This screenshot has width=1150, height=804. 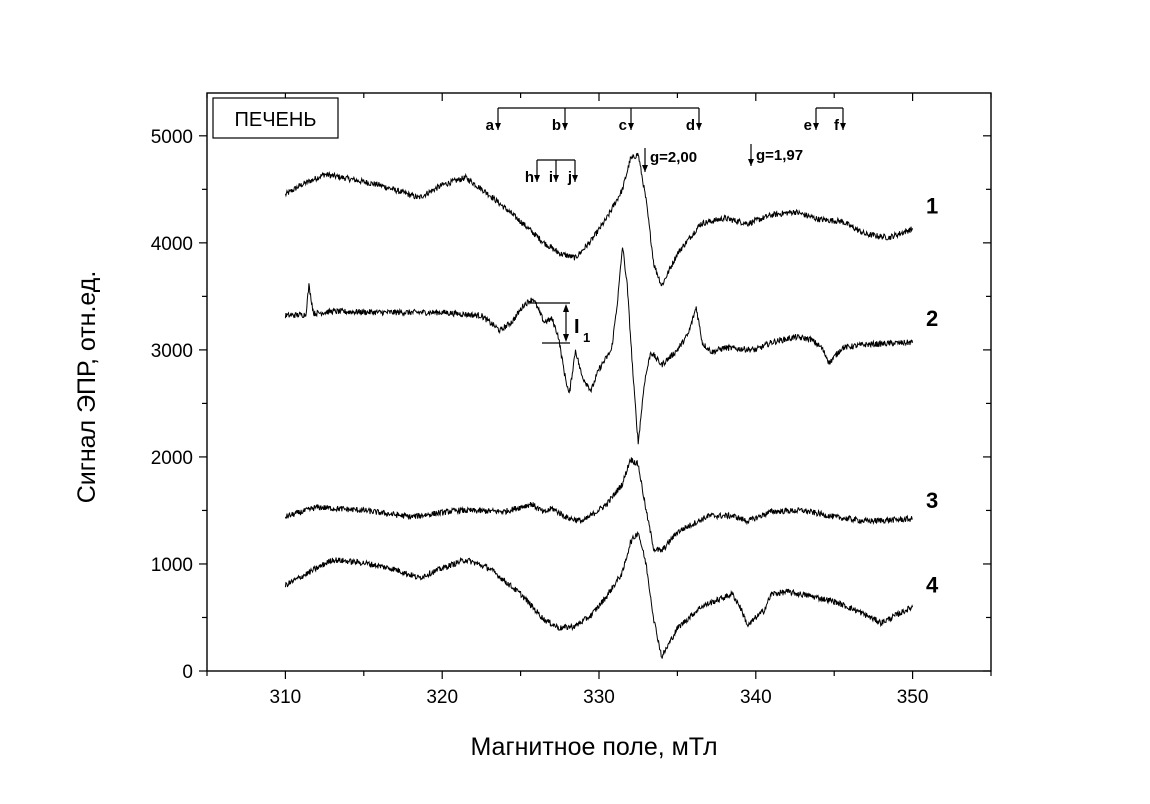 I want to click on y-tick-label: 3000, so click(x=172, y=351).